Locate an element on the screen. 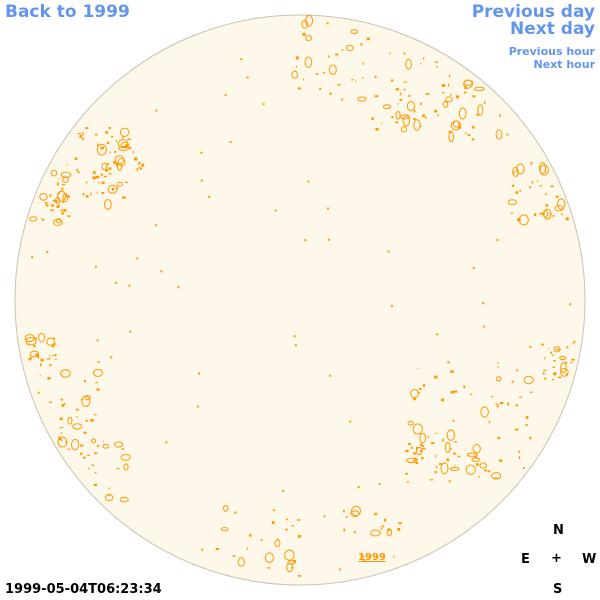  previous-day-link: Previous day is located at coordinates (533, 12).